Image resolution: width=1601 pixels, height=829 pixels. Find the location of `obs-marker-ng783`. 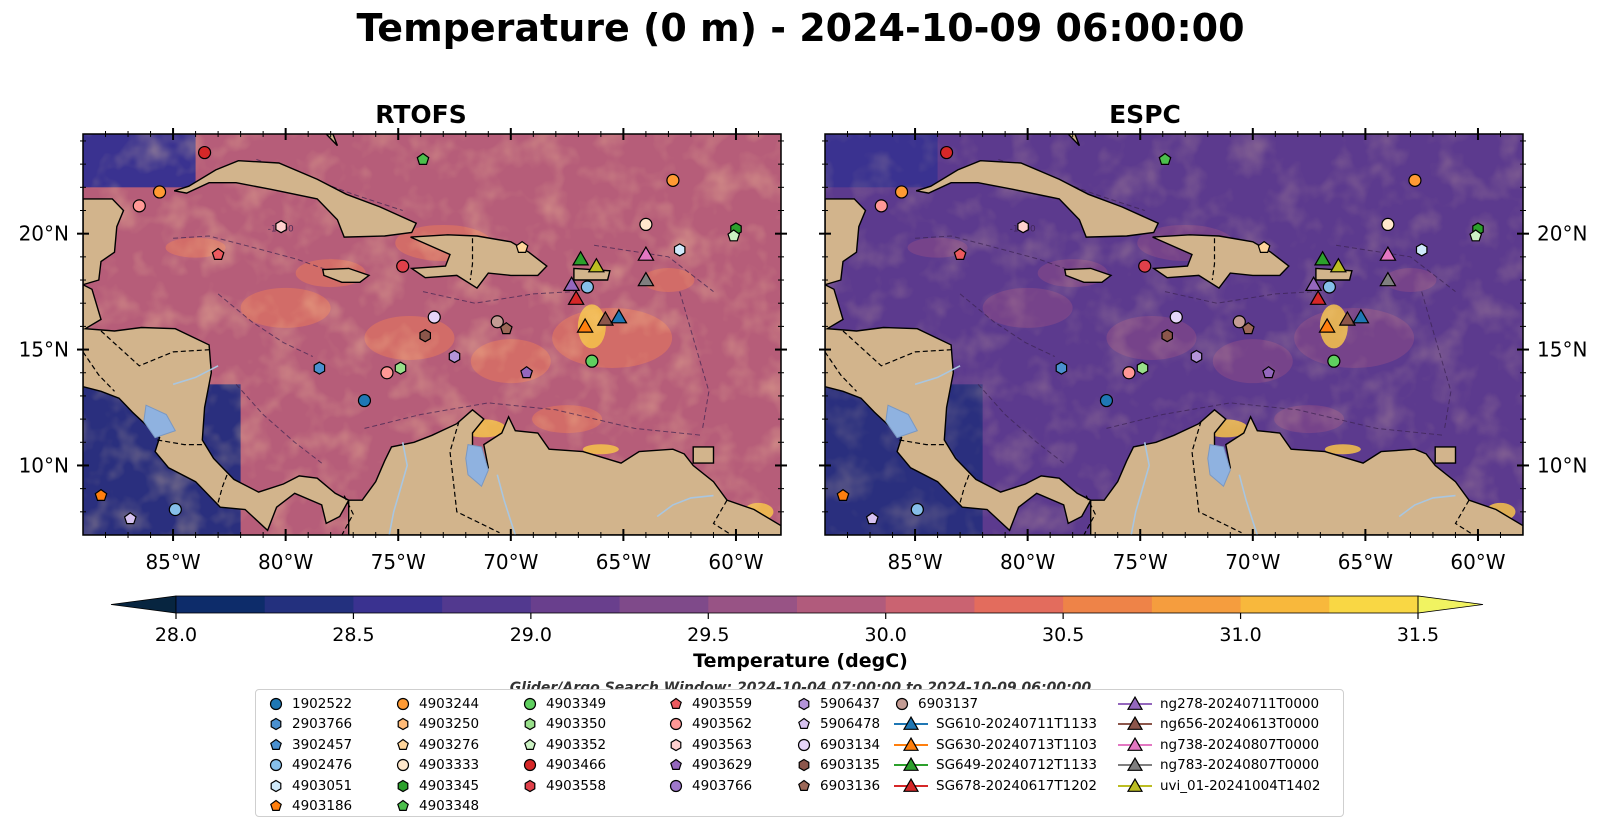

obs-marker-ng783 is located at coordinates (646, 279).